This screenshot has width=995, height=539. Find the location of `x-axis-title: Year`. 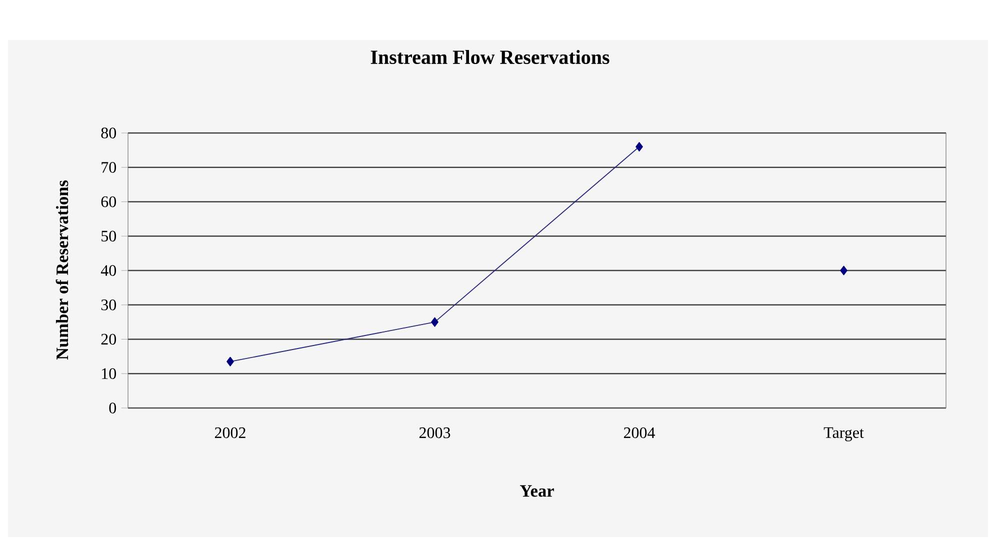

x-axis-title: Year is located at coordinates (537, 491).